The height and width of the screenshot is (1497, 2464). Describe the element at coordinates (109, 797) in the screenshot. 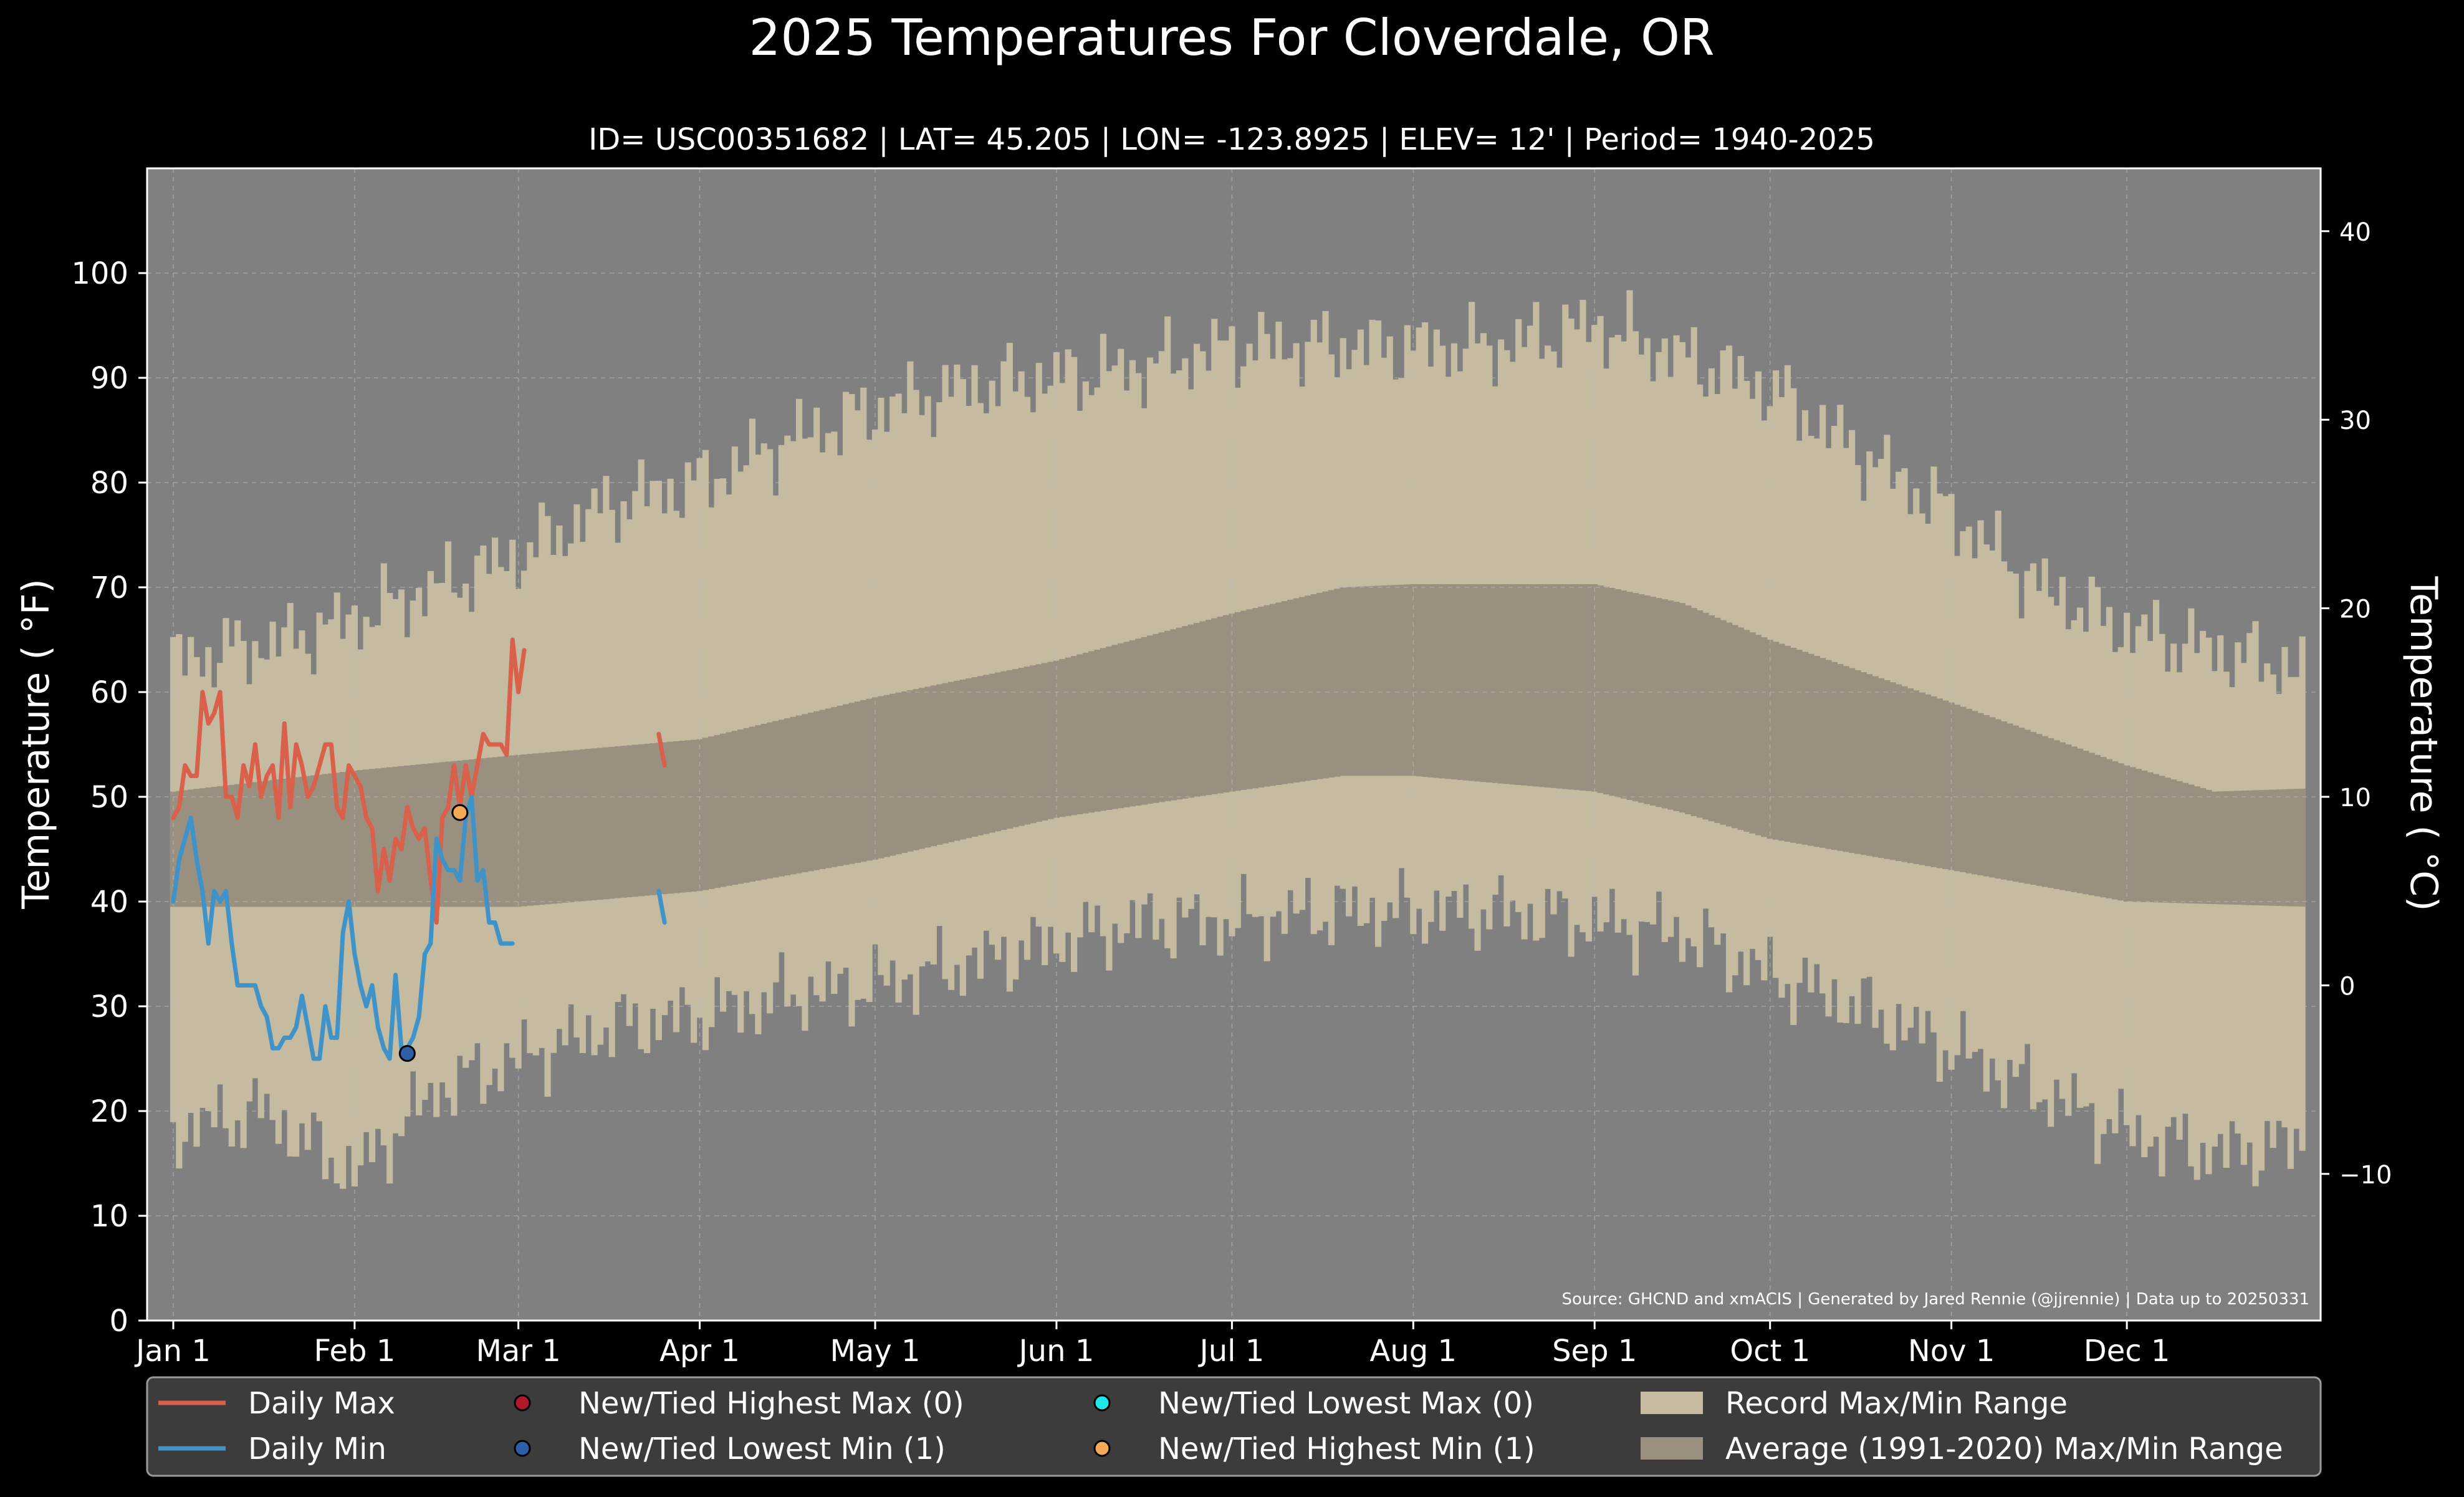

I see `y-axis-fahrenheit: 0 10 20 30 40 50 60 70 80 90 100` at that location.